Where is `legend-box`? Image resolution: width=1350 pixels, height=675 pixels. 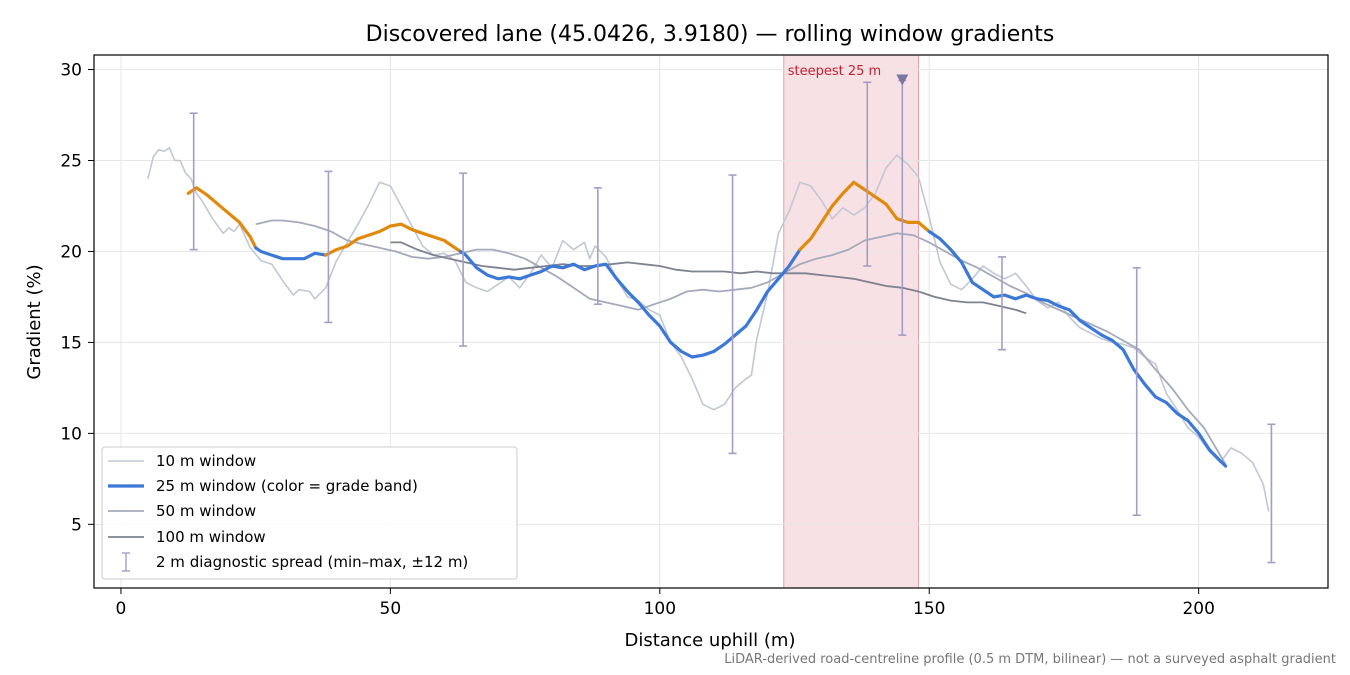 legend-box is located at coordinates (309, 513).